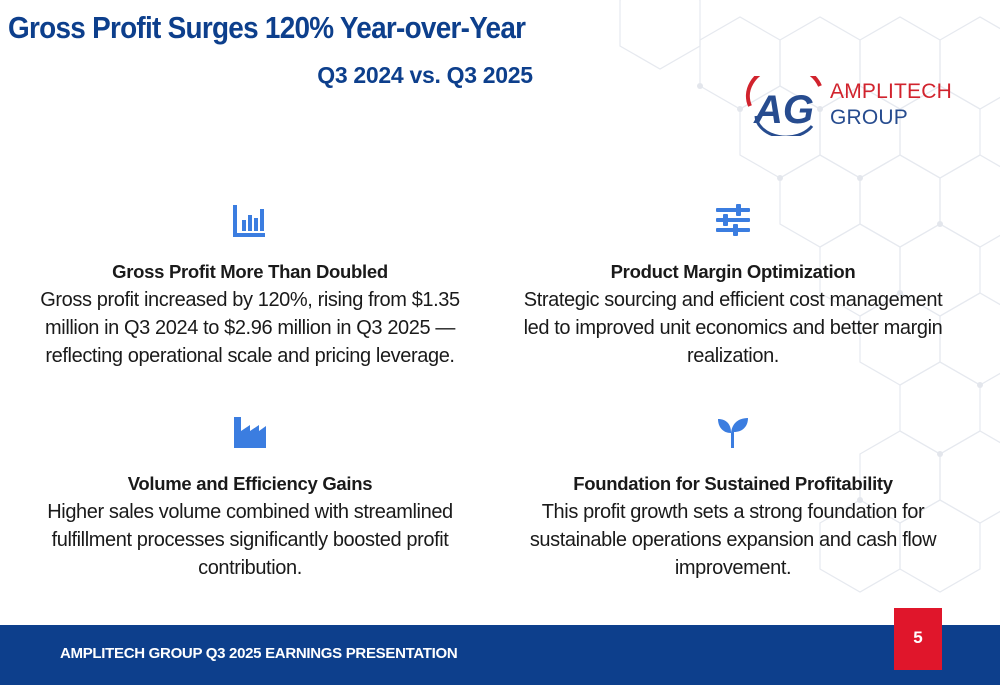 The height and width of the screenshot is (685, 1000). I want to click on footer-bar, so click(500, 655).